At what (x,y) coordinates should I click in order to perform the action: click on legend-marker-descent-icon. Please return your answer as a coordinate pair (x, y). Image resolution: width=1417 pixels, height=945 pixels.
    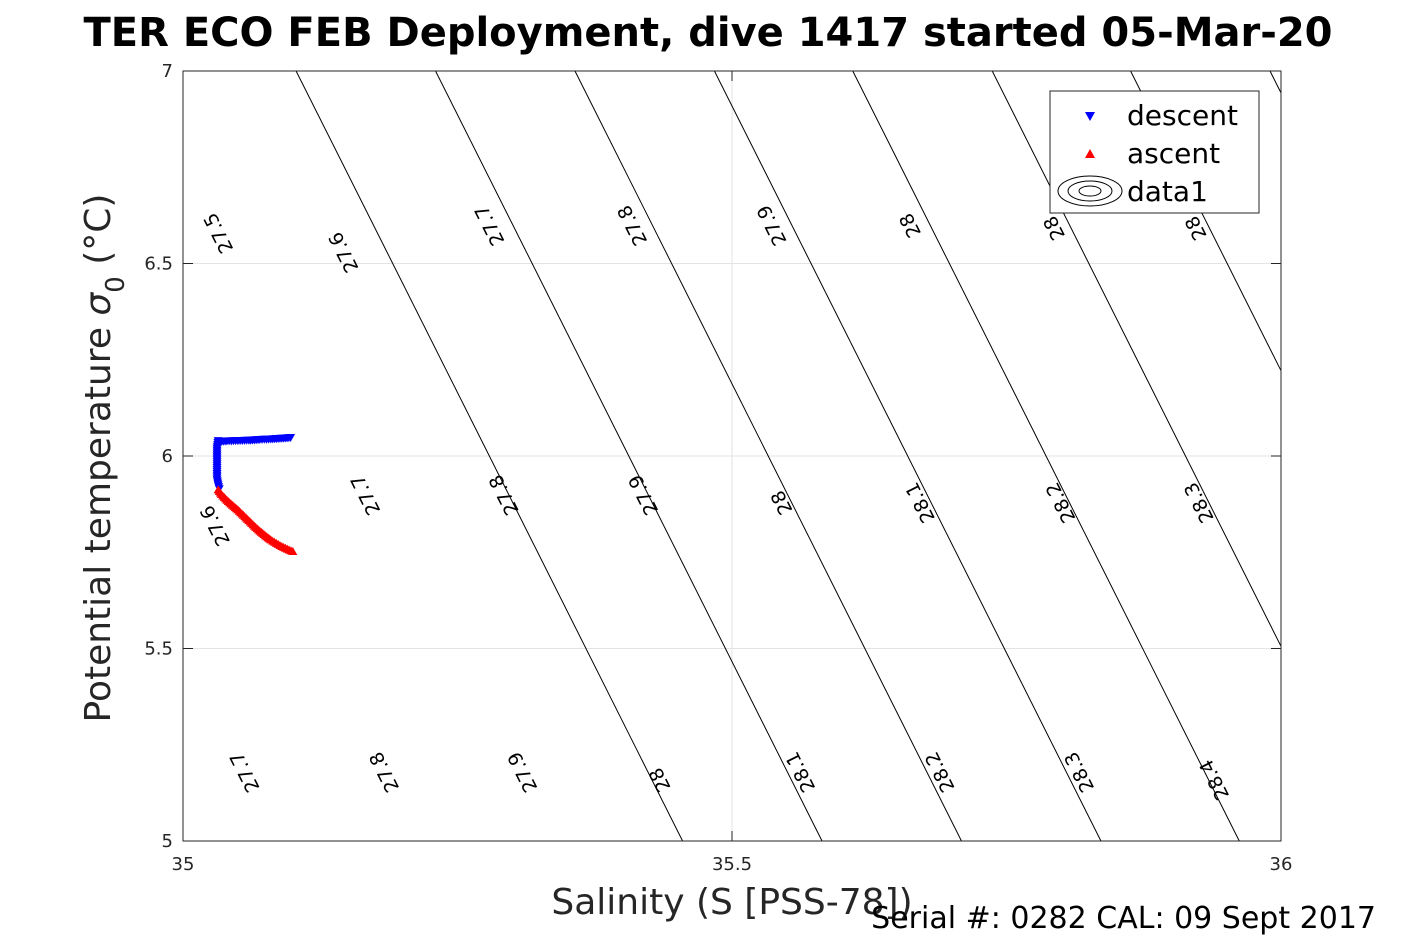
    Looking at the image, I should click on (1090, 116).